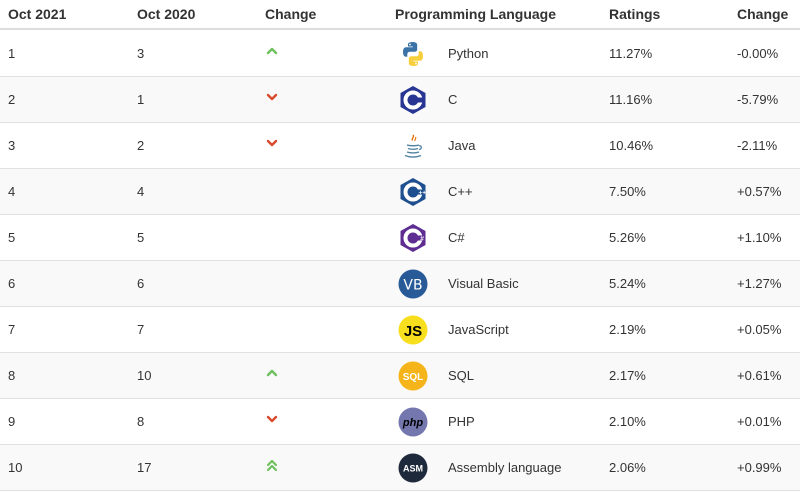  Describe the element at coordinates (759, 375) in the screenshot. I see `rating-change: +0.61%` at that location.